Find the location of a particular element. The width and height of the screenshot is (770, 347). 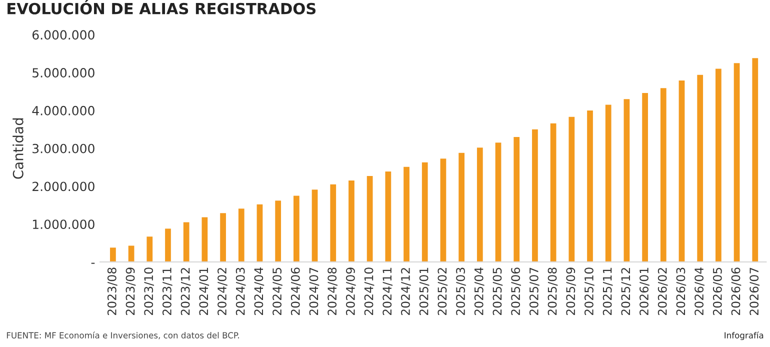

x-tick-label: 2023/11 is located at coordinates (167, 292).